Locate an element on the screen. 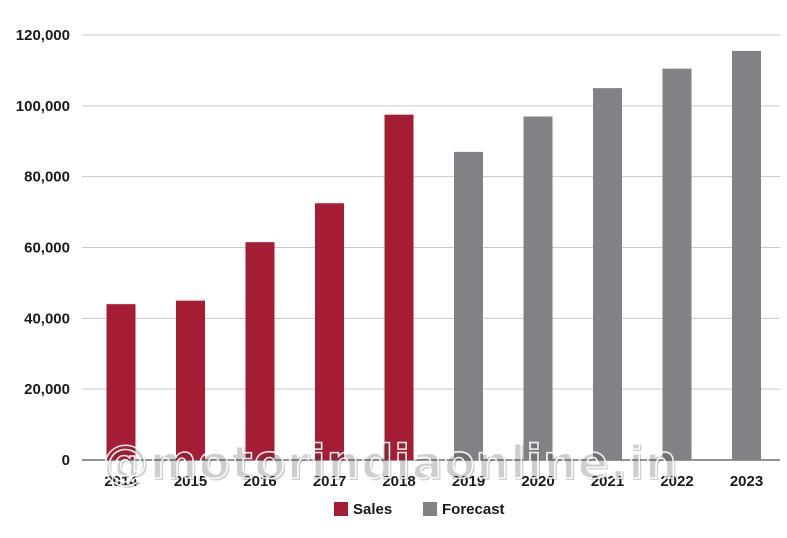  legend: Sales Forecast is located at coordinates (419, 509).